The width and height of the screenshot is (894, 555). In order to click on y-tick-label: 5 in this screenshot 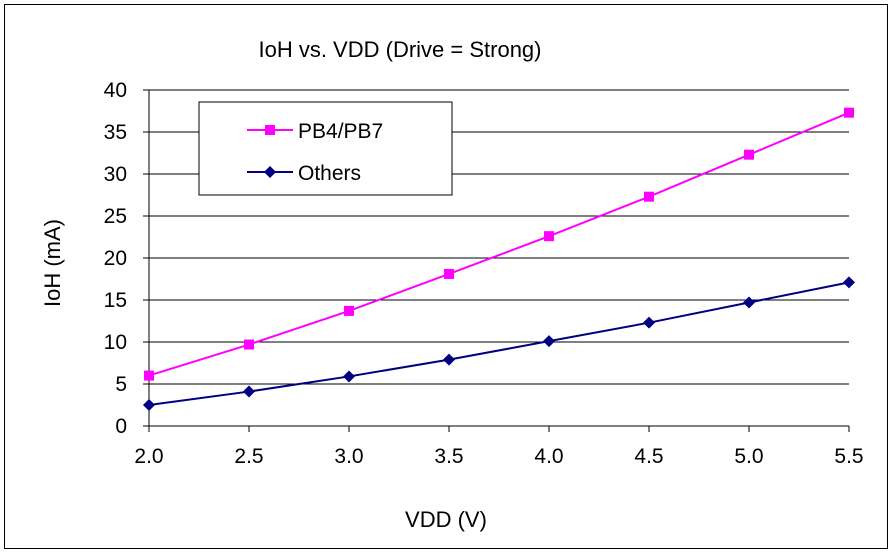, I will do `click(121, 384)`.